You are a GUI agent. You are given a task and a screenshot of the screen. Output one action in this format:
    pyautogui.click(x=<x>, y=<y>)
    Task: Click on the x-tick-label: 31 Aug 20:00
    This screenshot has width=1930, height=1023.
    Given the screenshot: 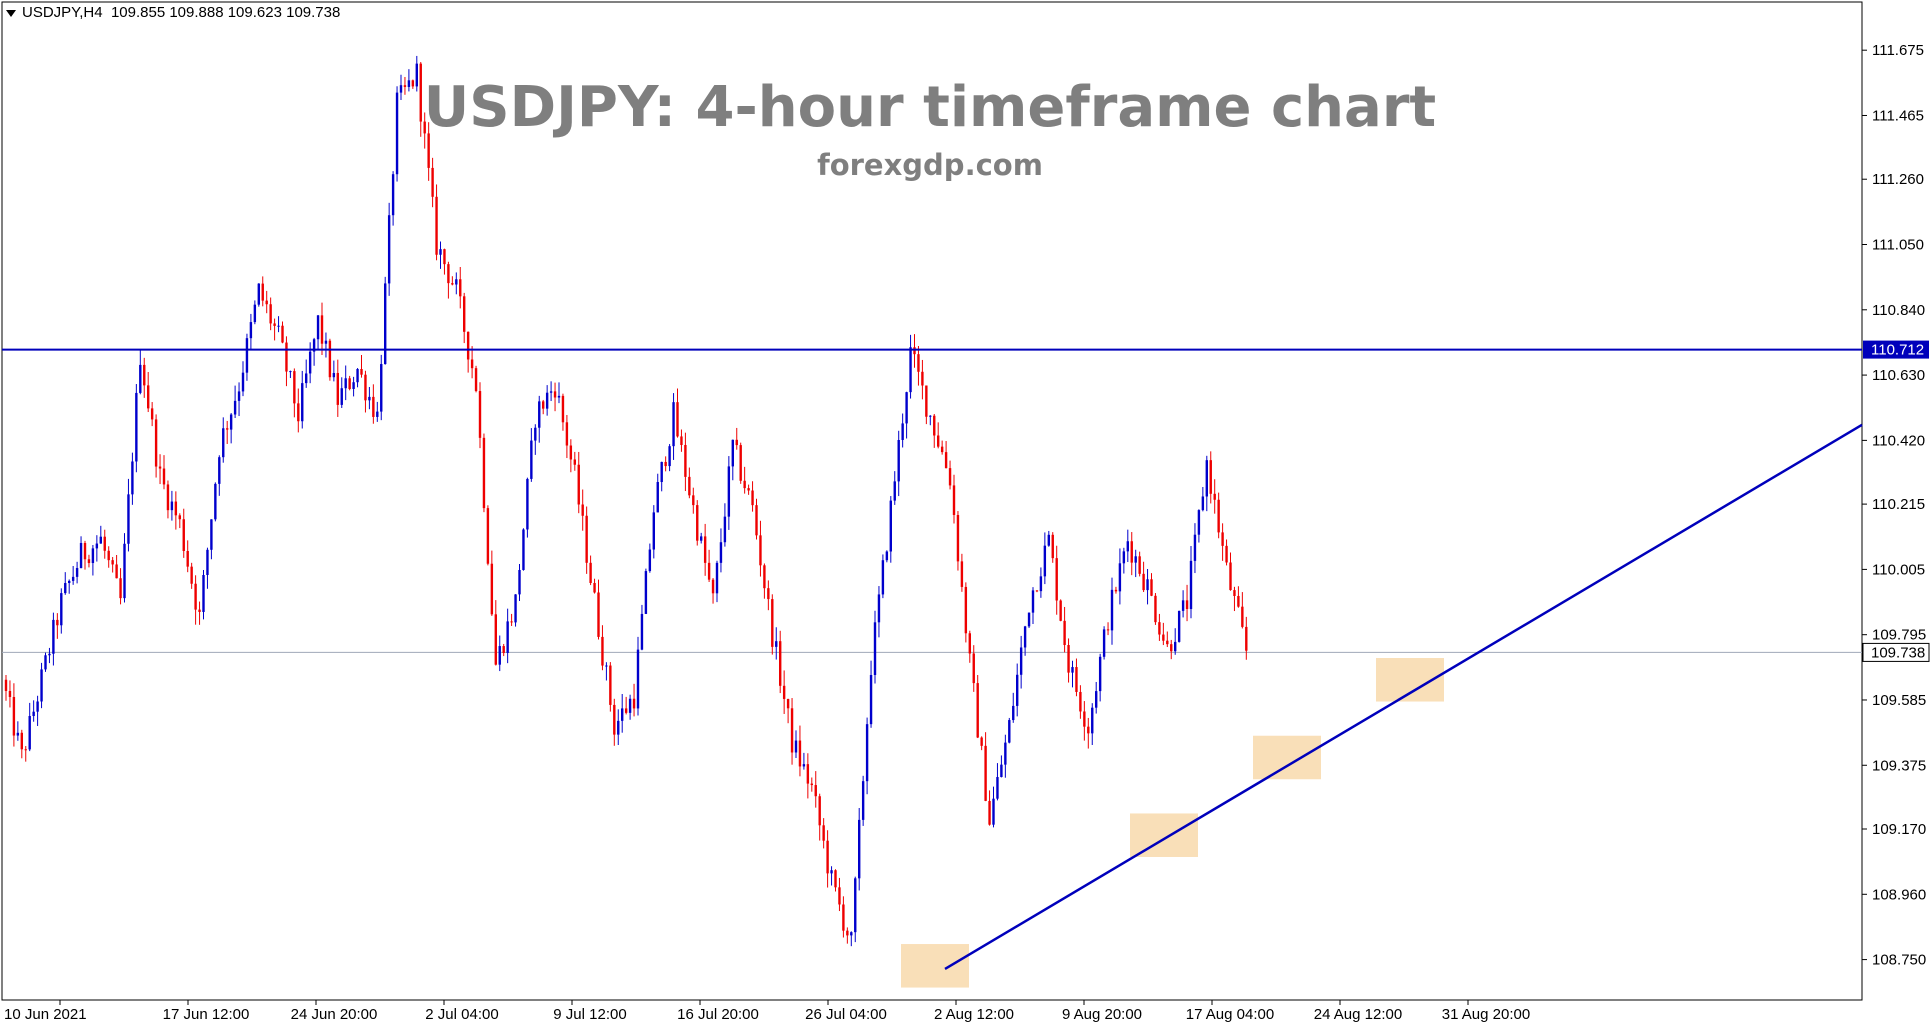 What is the action you would take?
    pyautogui.click(x=1486, y=1014)
    